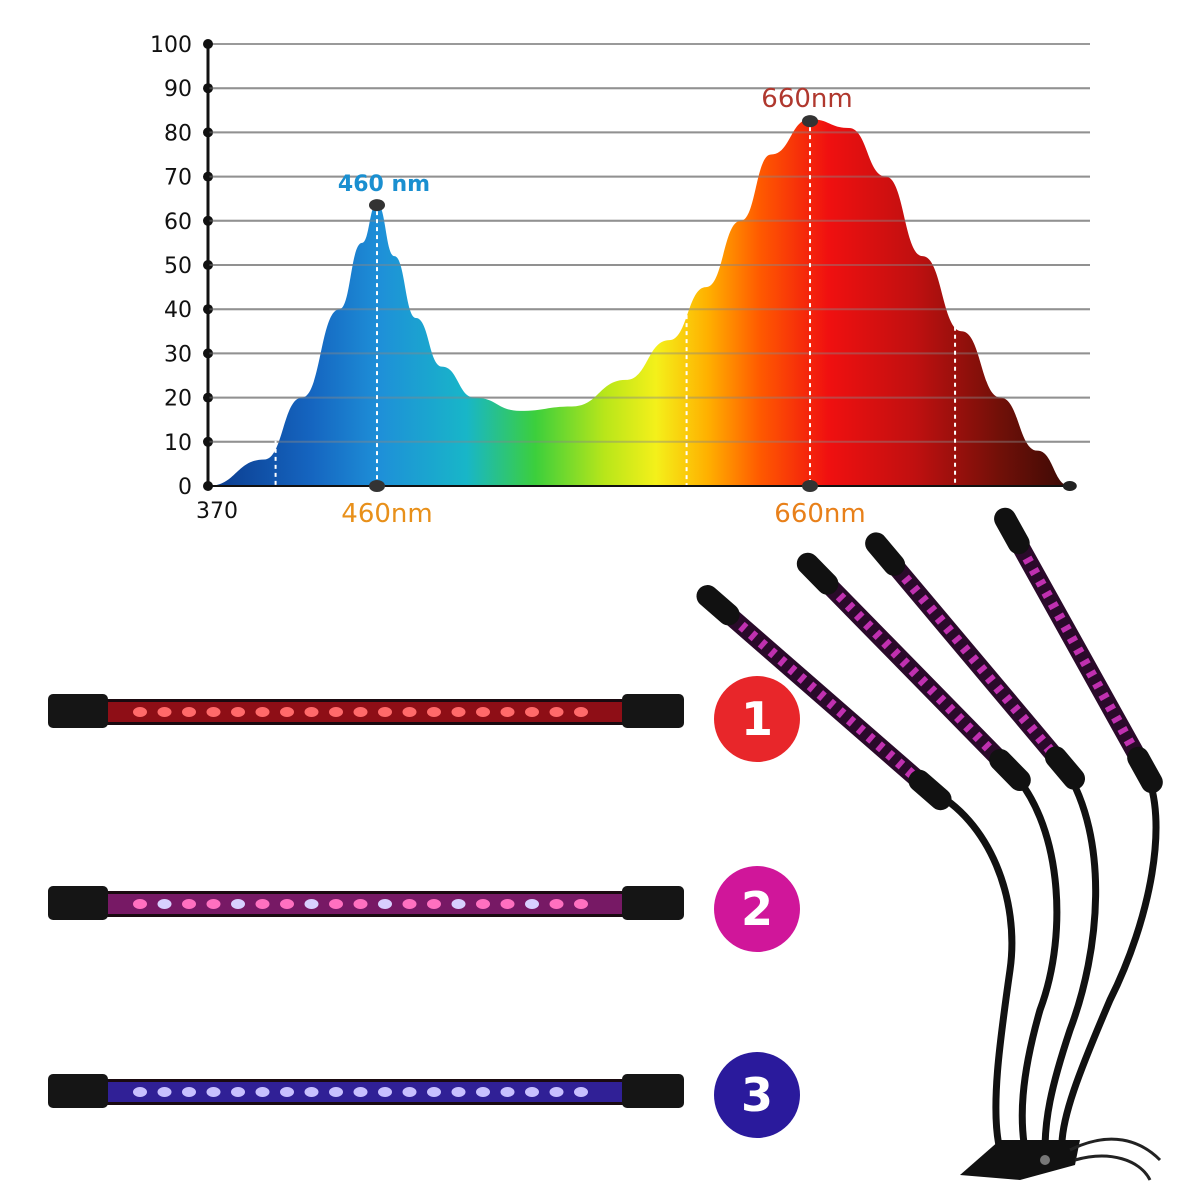 Image resolution: width=1200 pixels, height=1200 pixels. I want to click on peak-marker, so click(377, 205).